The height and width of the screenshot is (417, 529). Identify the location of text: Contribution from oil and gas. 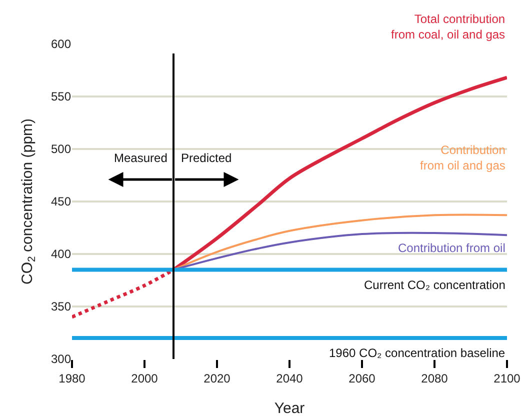
(463, 158).